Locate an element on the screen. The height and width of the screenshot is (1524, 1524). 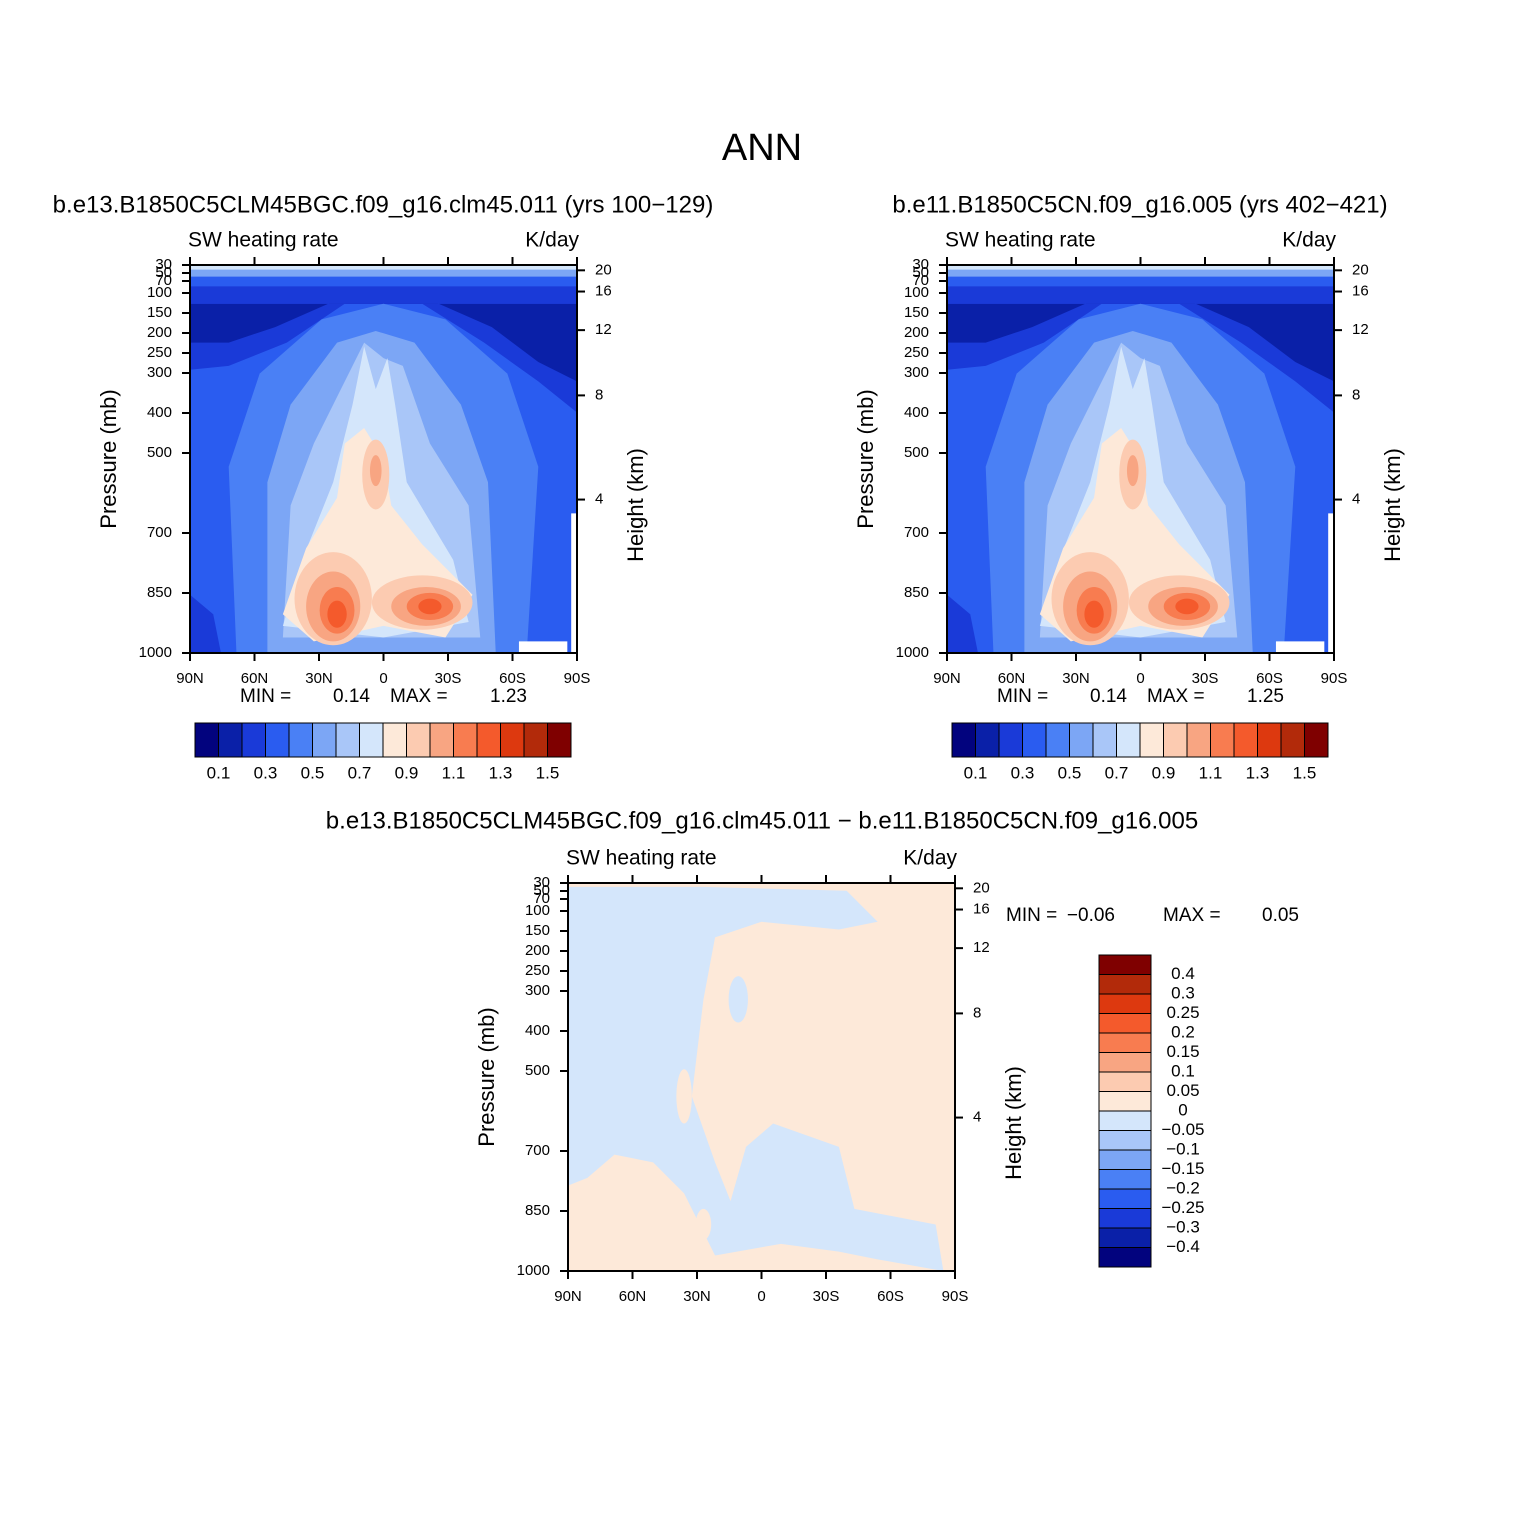
y-tick-label: 1000 is located at coordinates (533, 1270).